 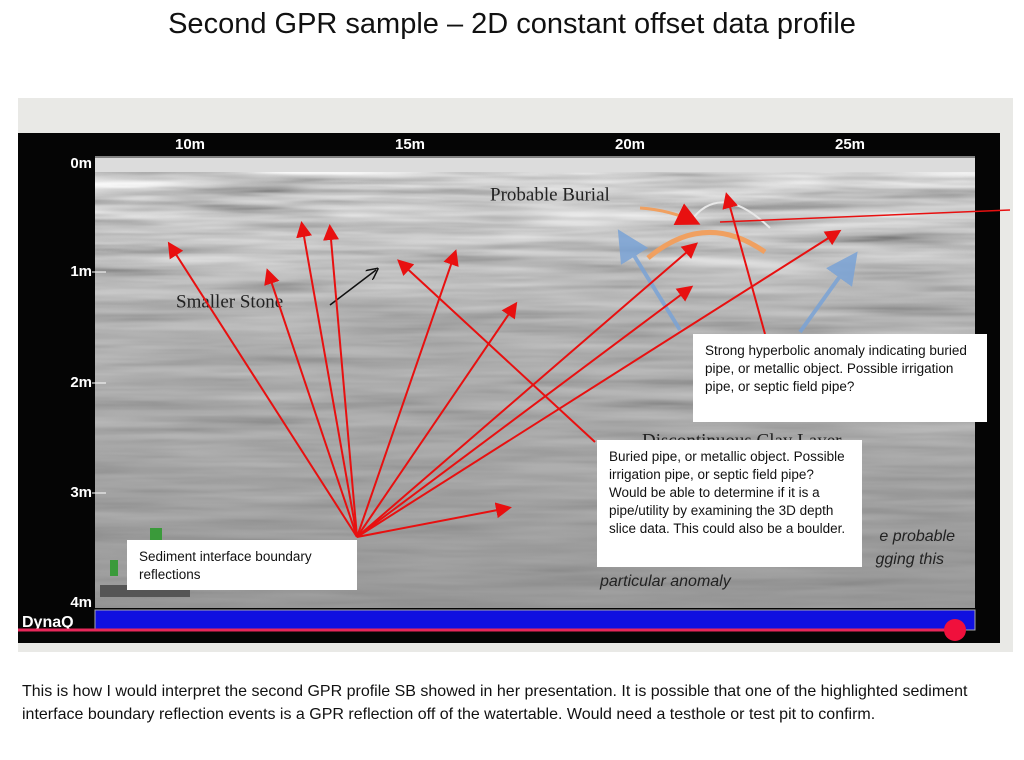 I want to click on stone-arrow, so click(x=352, y=288).